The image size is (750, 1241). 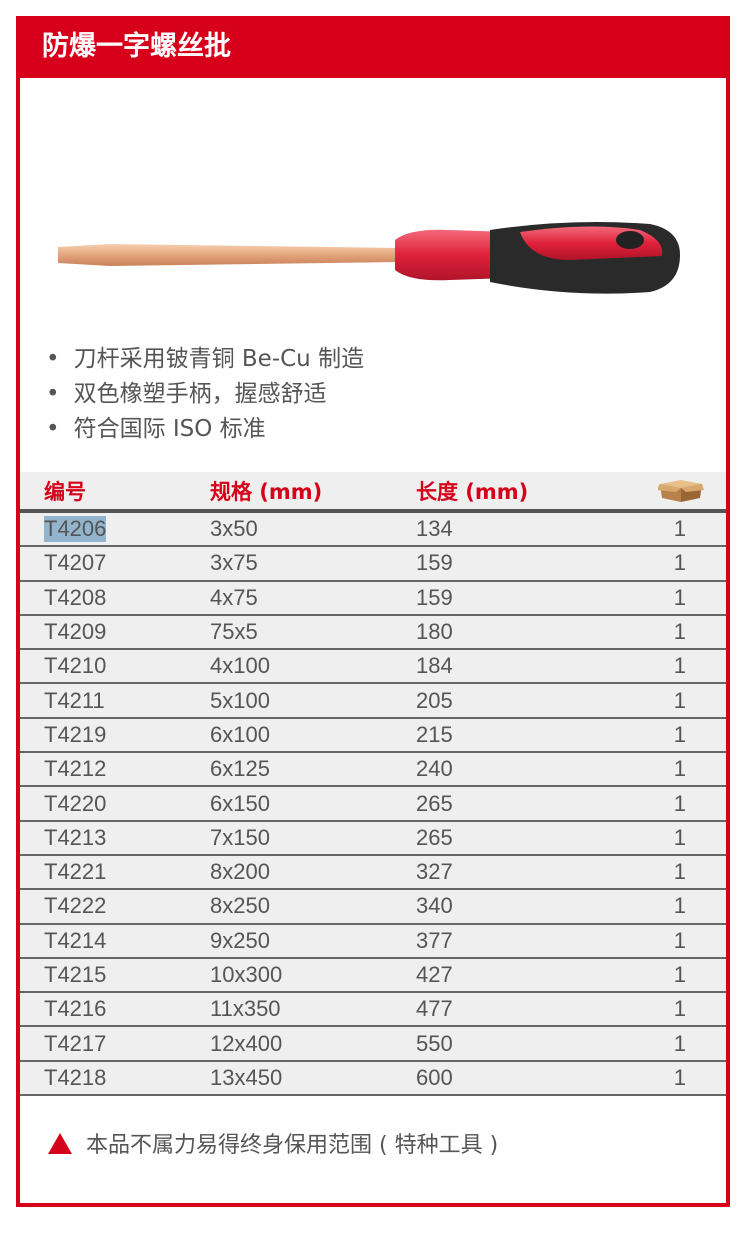 What do you see at coordinates (373, 1079) in the screenshot?
I see `table-row: T4218 13x450 600 1` at bounding box center [373, 1079].